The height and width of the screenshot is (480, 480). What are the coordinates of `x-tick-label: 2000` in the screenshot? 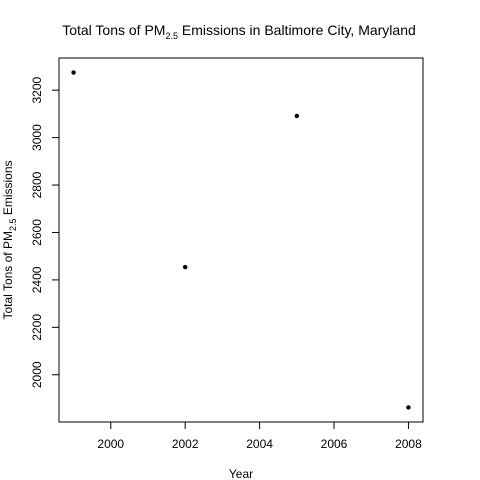 It's located at (110, 444).